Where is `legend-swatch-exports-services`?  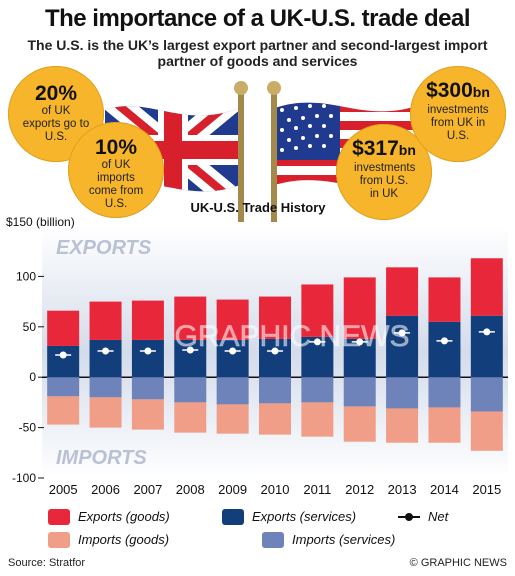
legend-swatch-exports-services is located at coordinates (233, 517).